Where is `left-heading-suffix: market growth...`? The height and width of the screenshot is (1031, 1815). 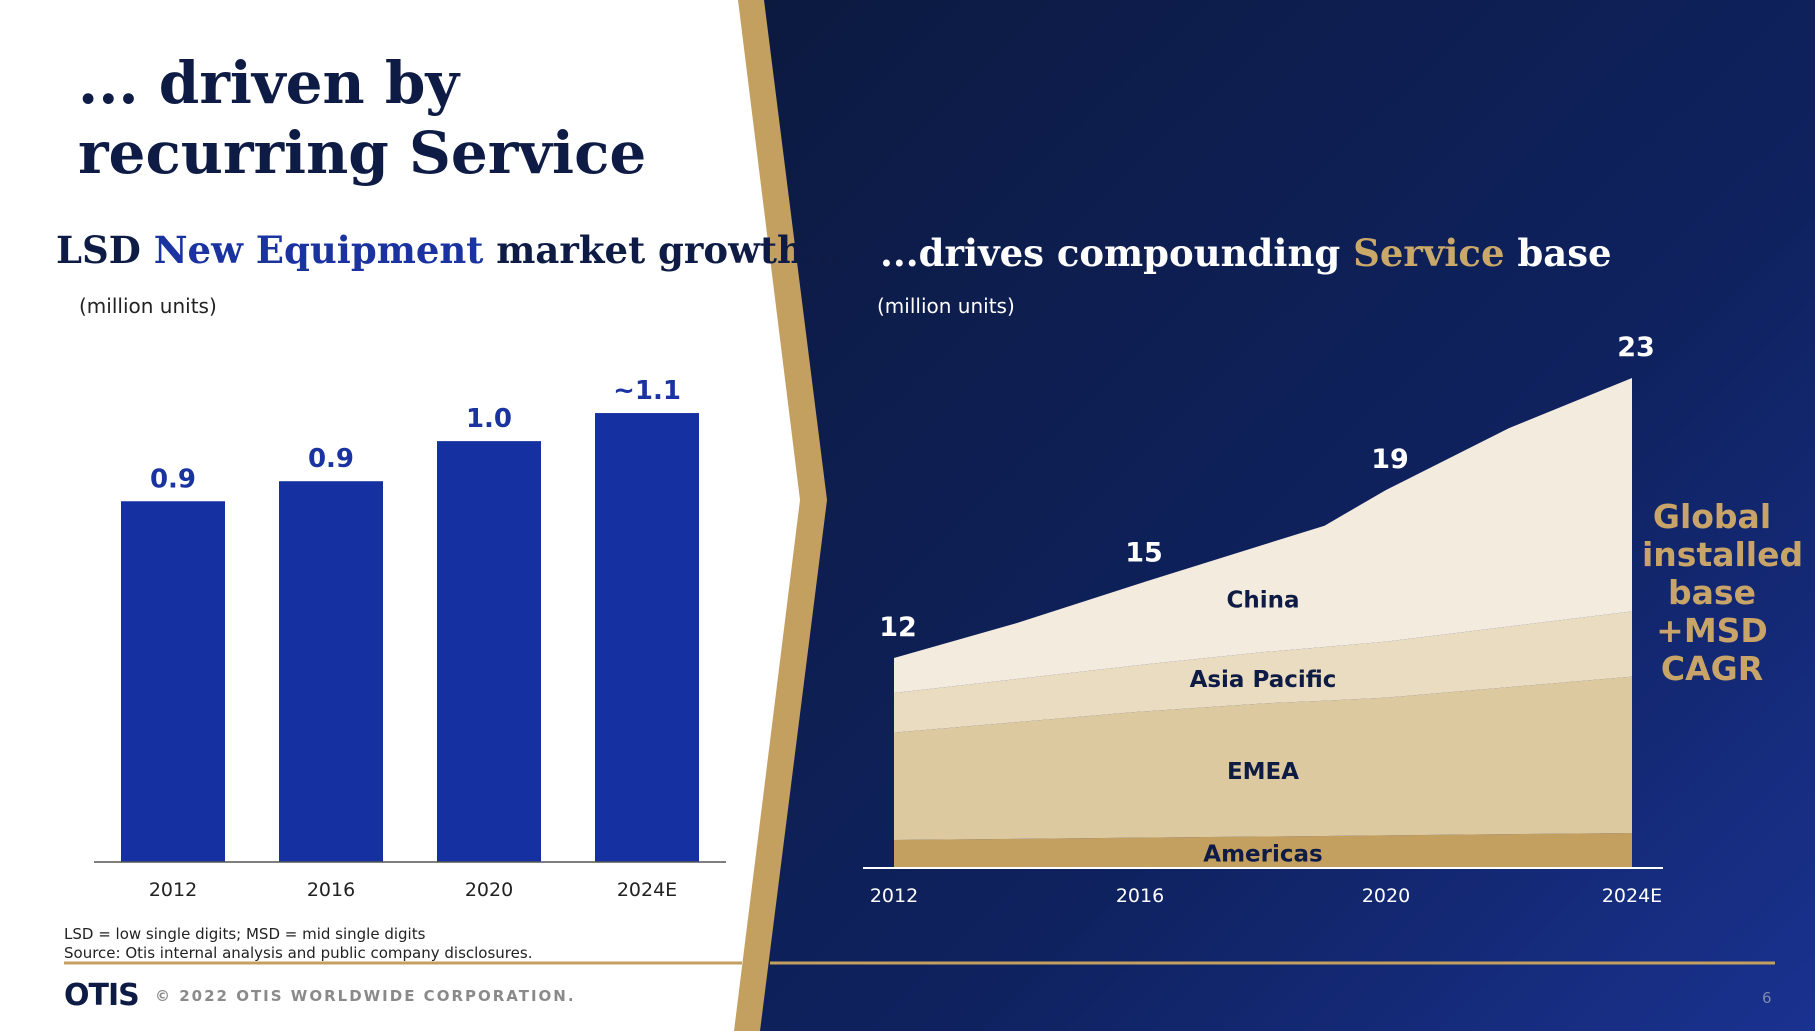
left-heading-suffix: market growth... is located at coordinates (663, 250).